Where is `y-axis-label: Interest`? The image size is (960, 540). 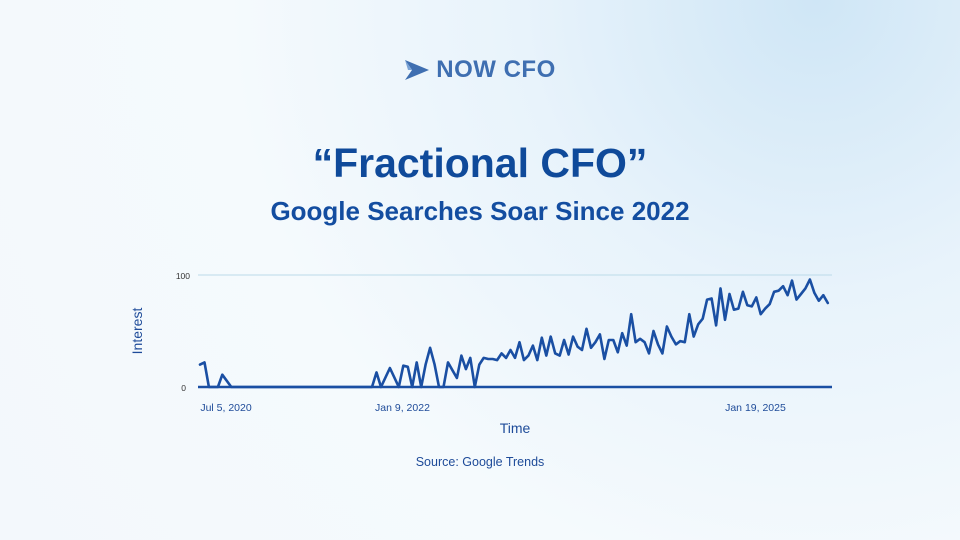
y-axis-label: Interest is located at coordinates (137, 331).